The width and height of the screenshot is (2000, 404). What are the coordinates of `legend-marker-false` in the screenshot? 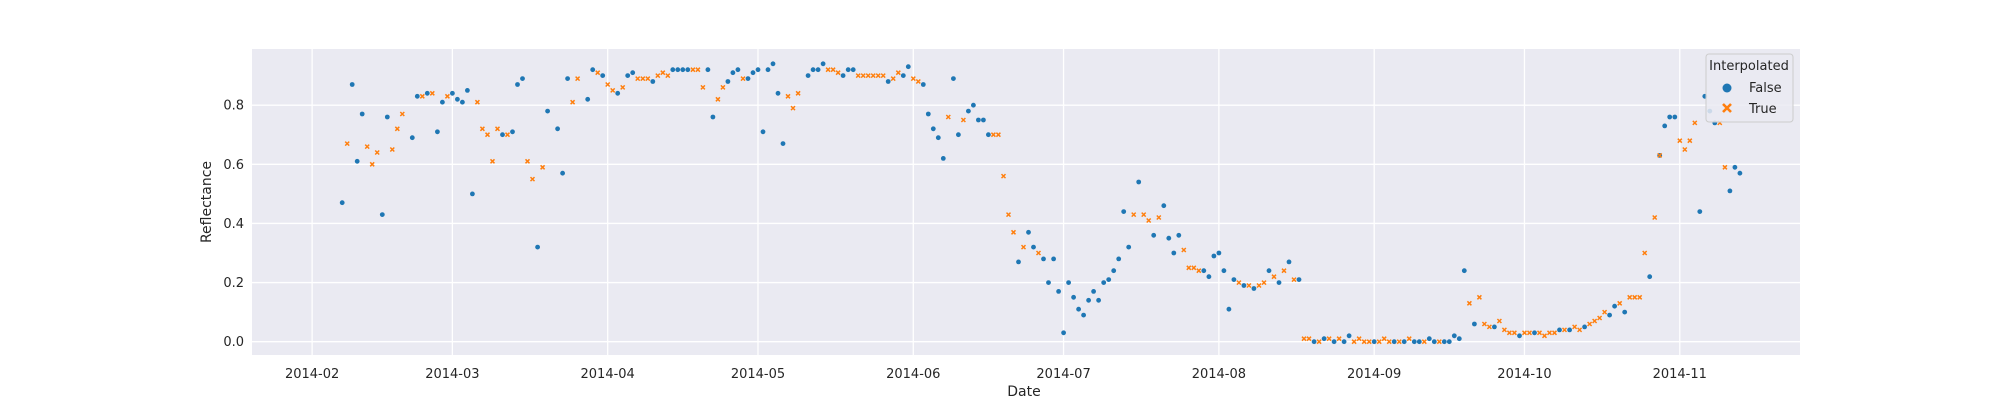 It's located at (1727, 88).